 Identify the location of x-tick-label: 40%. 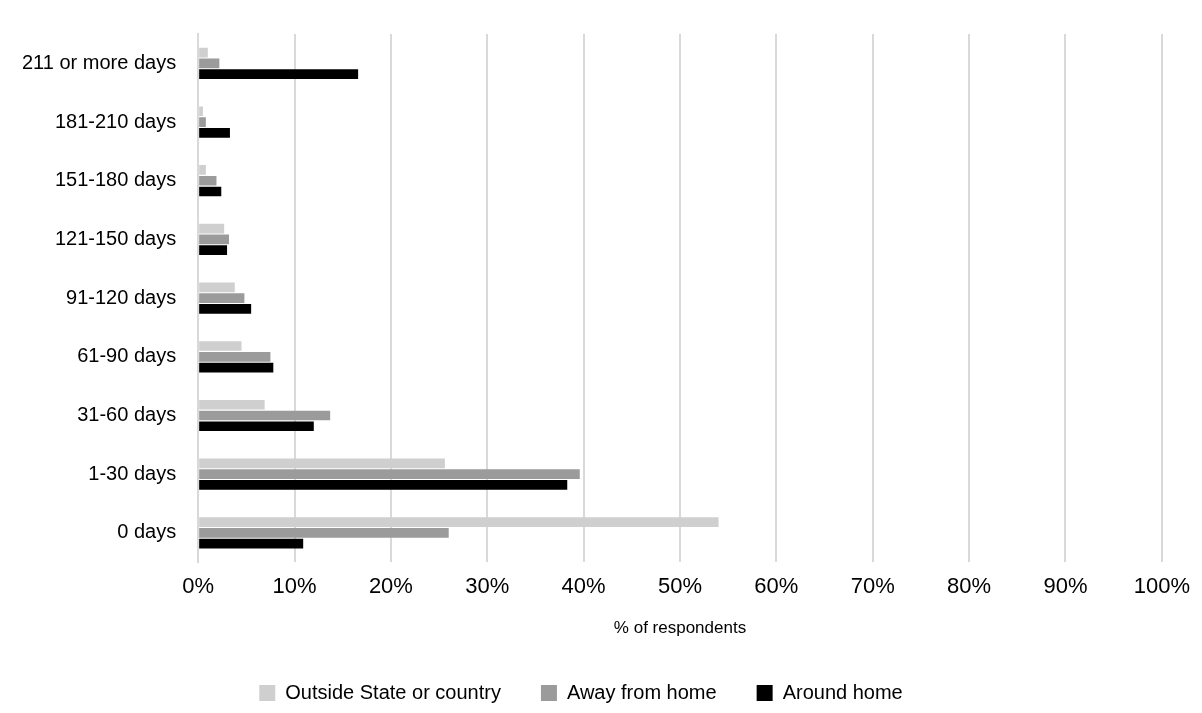
(583, 586).